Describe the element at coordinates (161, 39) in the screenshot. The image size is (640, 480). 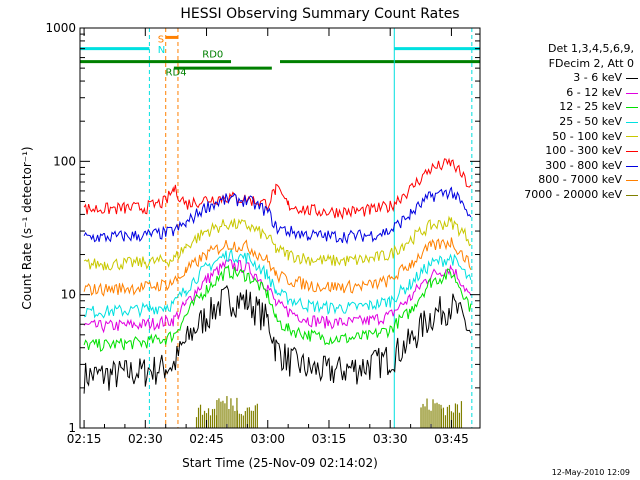
I see `annotation-s: S` at that location.